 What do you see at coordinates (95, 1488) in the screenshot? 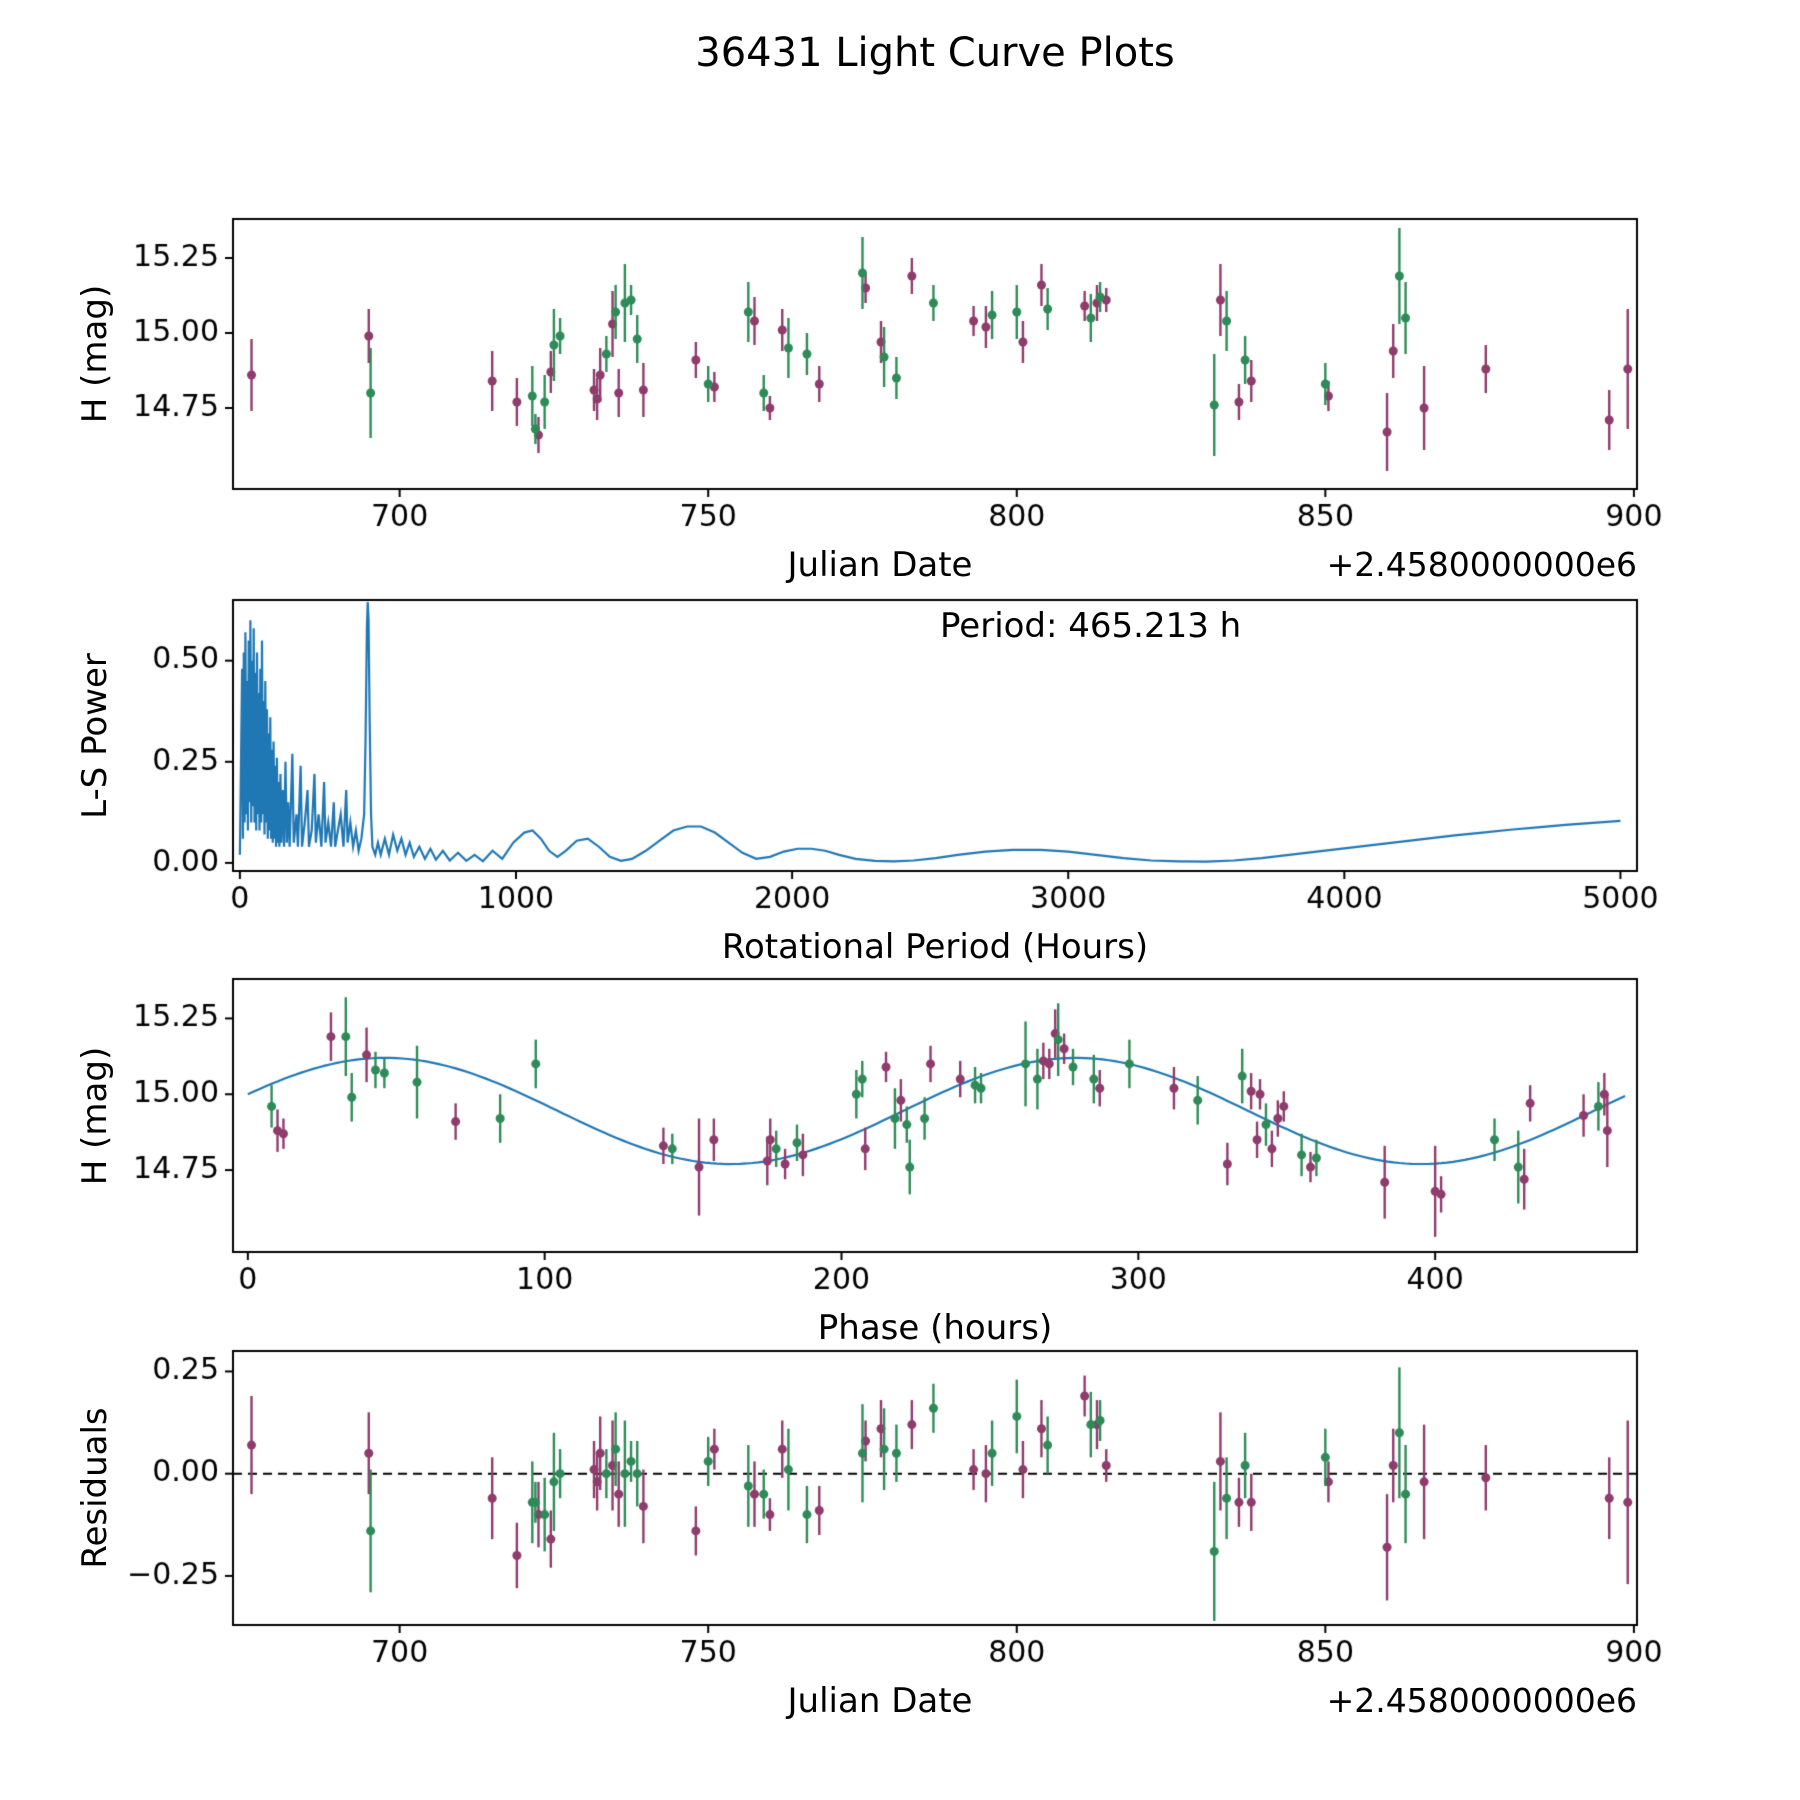
I see `residuals-ylabel: Residuals` at bounding box center [95, 1488].